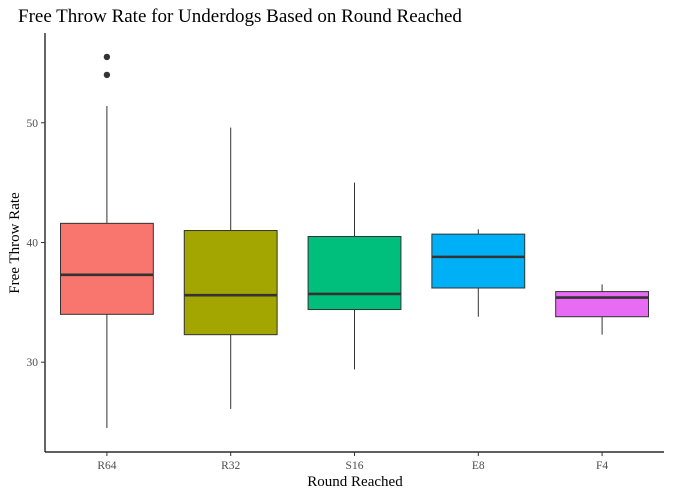 The image size is (673, 497). What do you see at coordinates (15, 243) in the screenshot?
I see `y-axis-title: Free Throw Rate` at bounding box center [15, 243].